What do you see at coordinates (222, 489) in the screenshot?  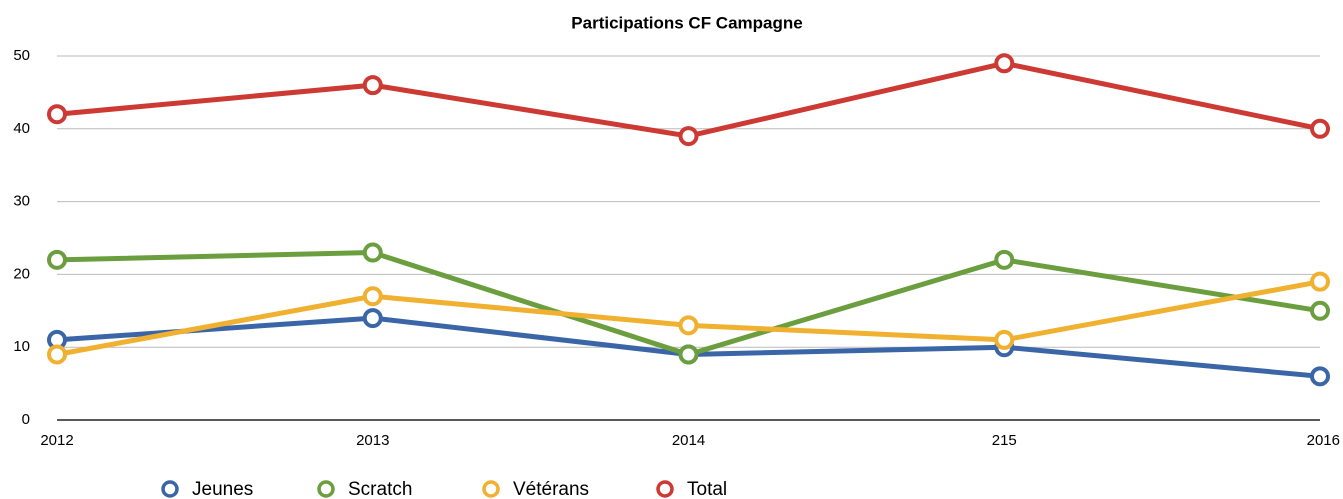 I see `legend-label: Jeunes` at bounding box center [222, 489].